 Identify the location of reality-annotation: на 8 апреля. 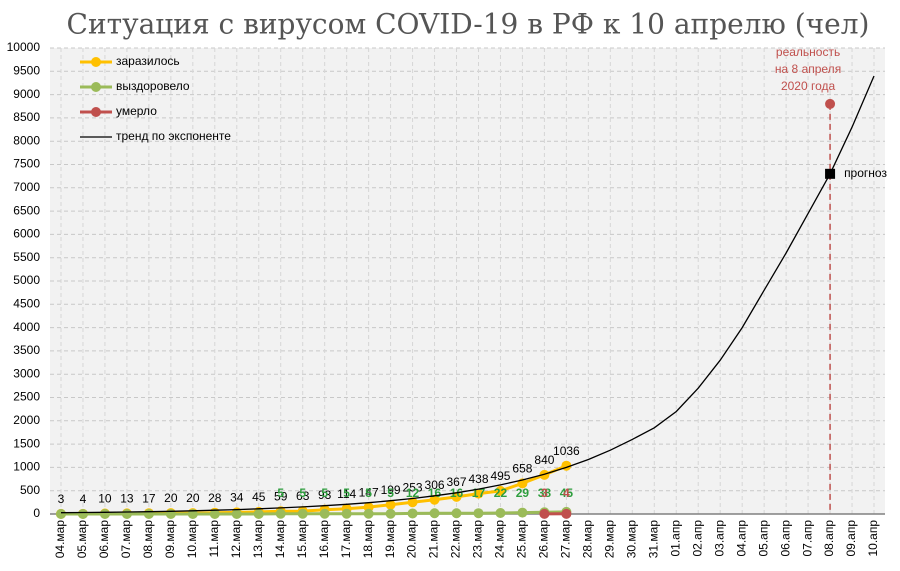
(808, 69).